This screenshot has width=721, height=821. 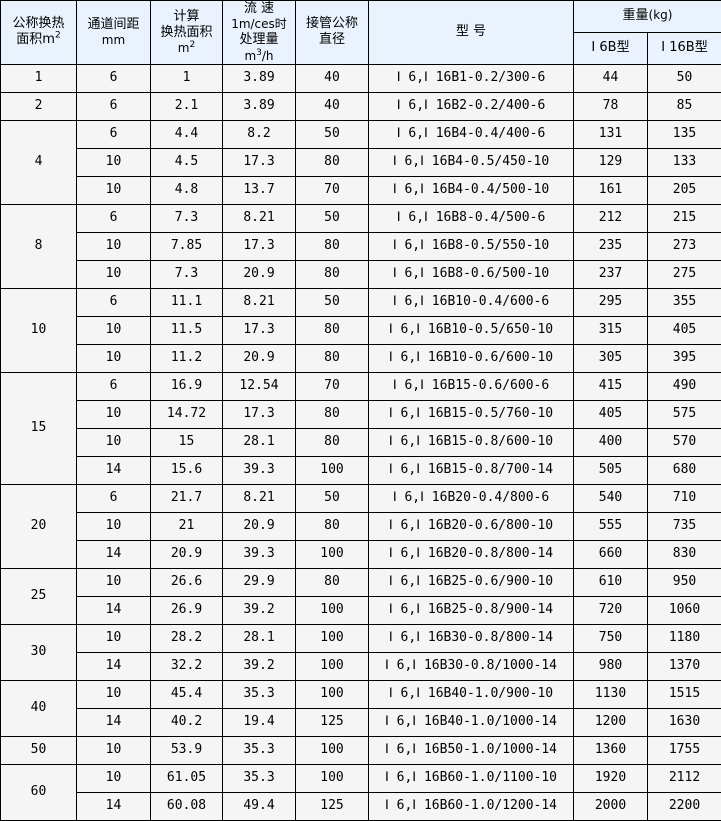 What do you see at coordinates (471, 386) in the screenshot?
I see `cell-model: Ⅰ 6,Ⅰ 16B15-0.6/600-6` at bounding box center [471, 386].